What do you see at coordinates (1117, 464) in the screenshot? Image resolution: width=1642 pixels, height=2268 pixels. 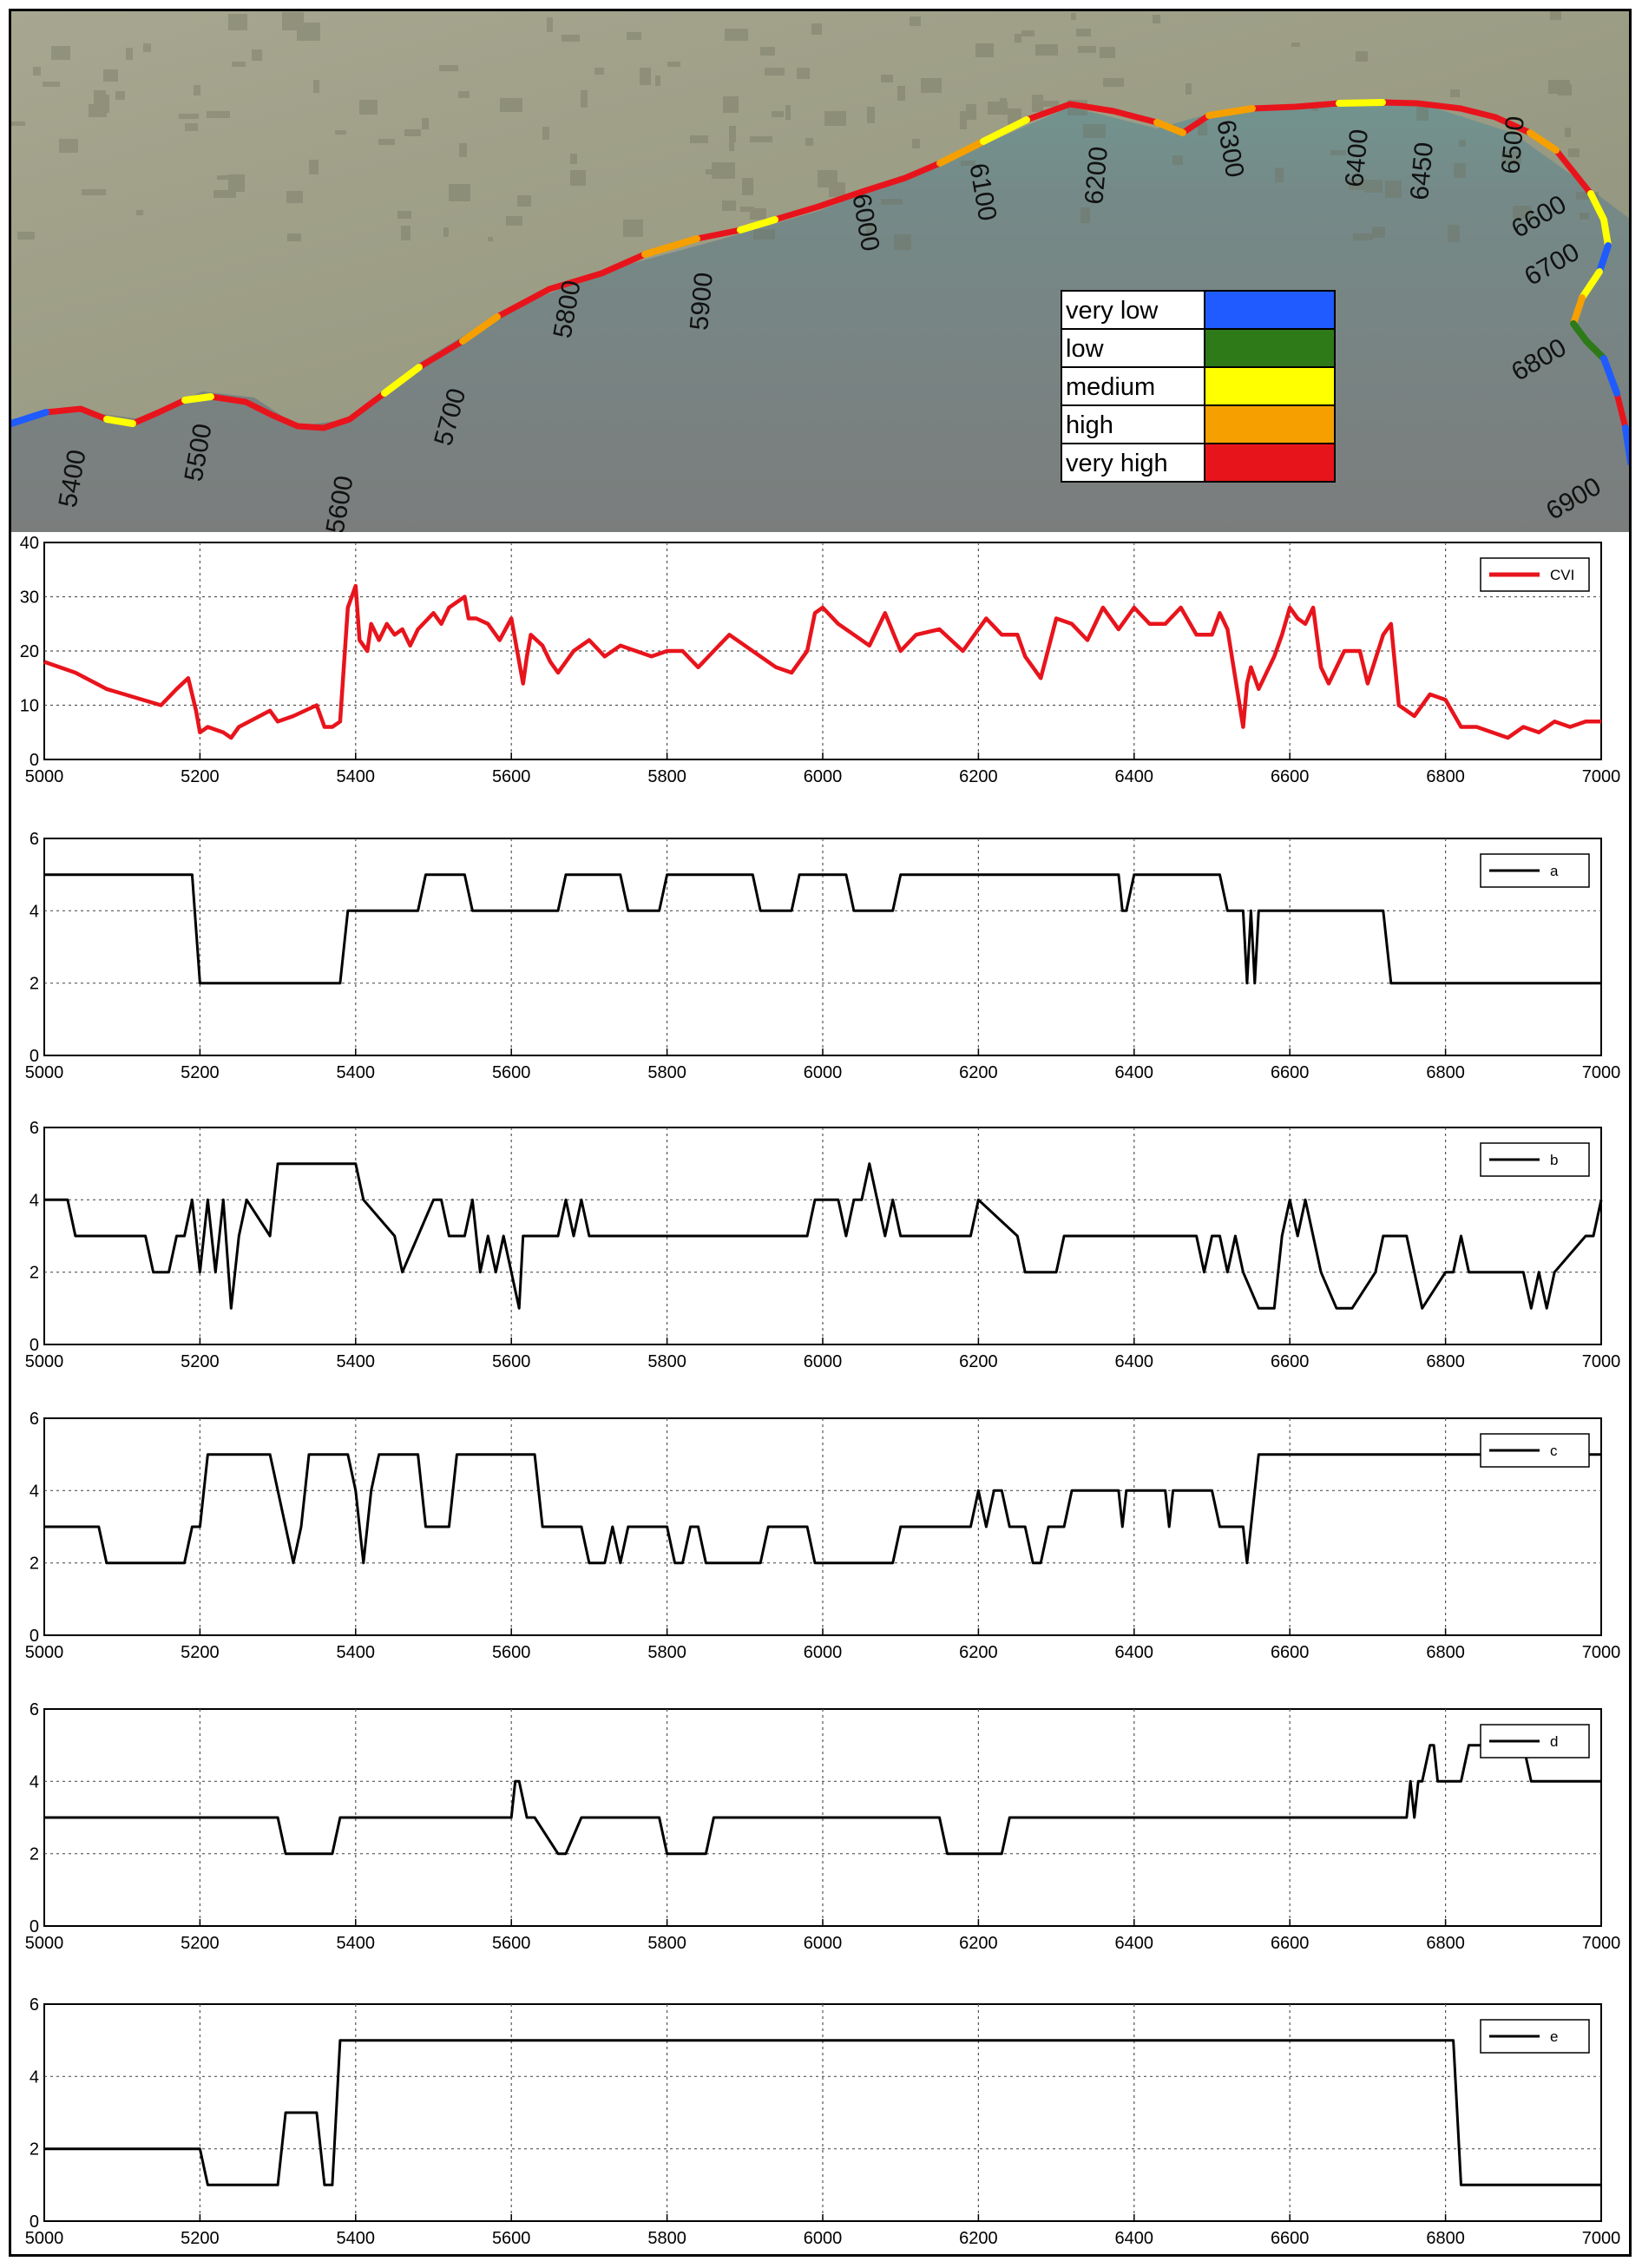 I see `legend-label: very high` at bounding box center [1117, 464].